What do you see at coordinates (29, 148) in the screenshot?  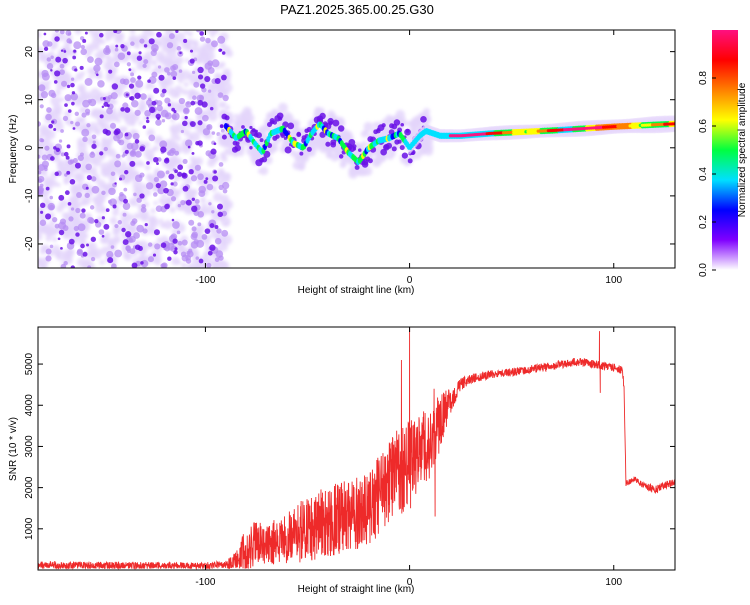 I see `y-tick-label: 0` at bounding box center [29, 148].